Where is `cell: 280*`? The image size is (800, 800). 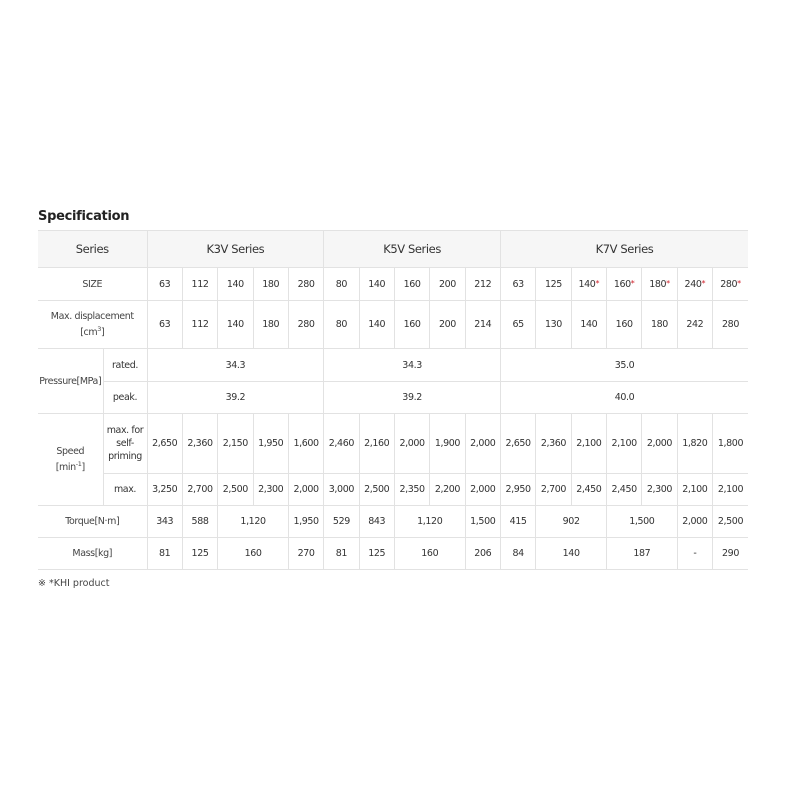
cell: 280* is located at coordinates (730, 284).